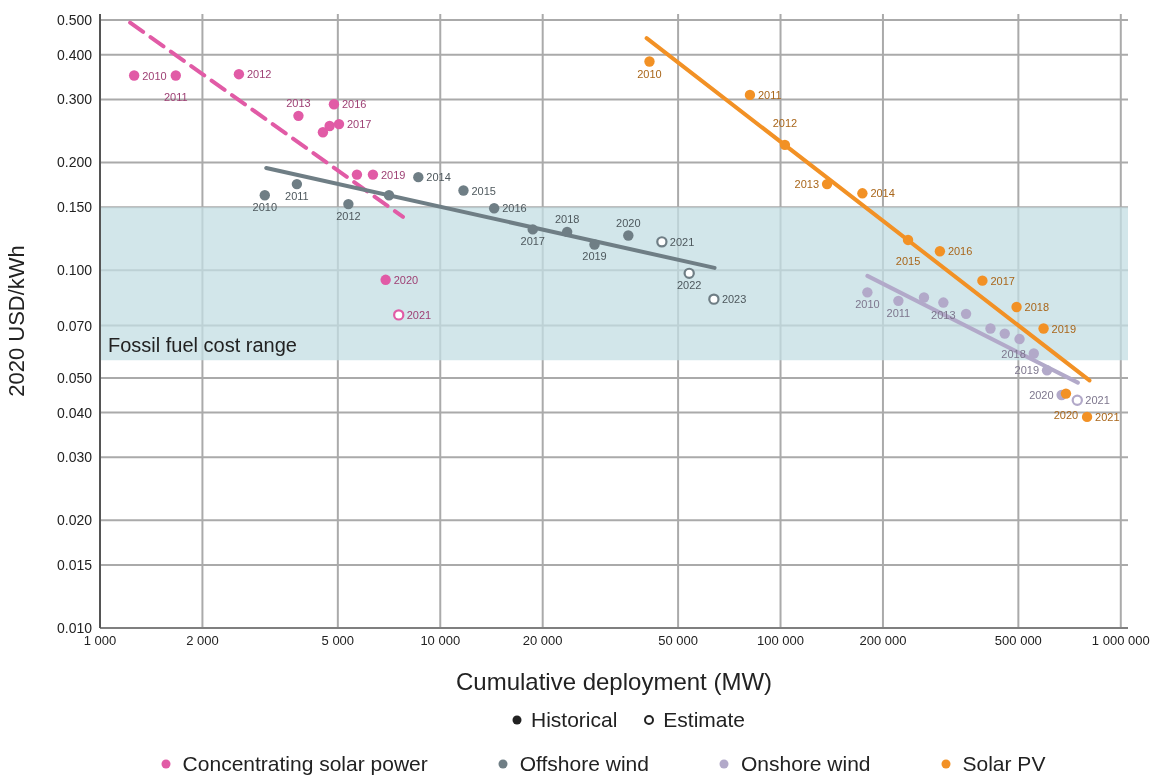 The width and height of the screenshot is (1168, 782). I want to click on y-tick-label: 0.500, so click(74, 20).